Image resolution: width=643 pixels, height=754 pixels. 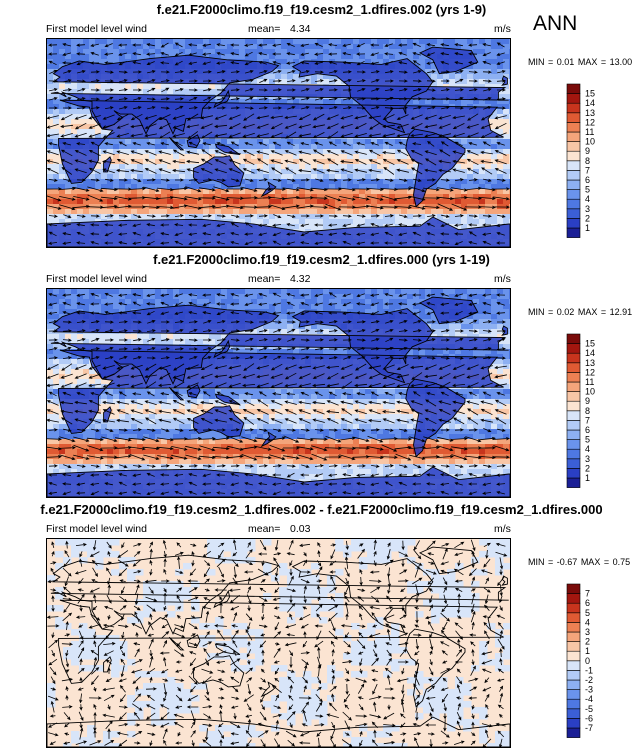 What do you see at coordinates (449, 60) in the screenshot?
I see `greenland-fill` at bounding box center [449, 60].